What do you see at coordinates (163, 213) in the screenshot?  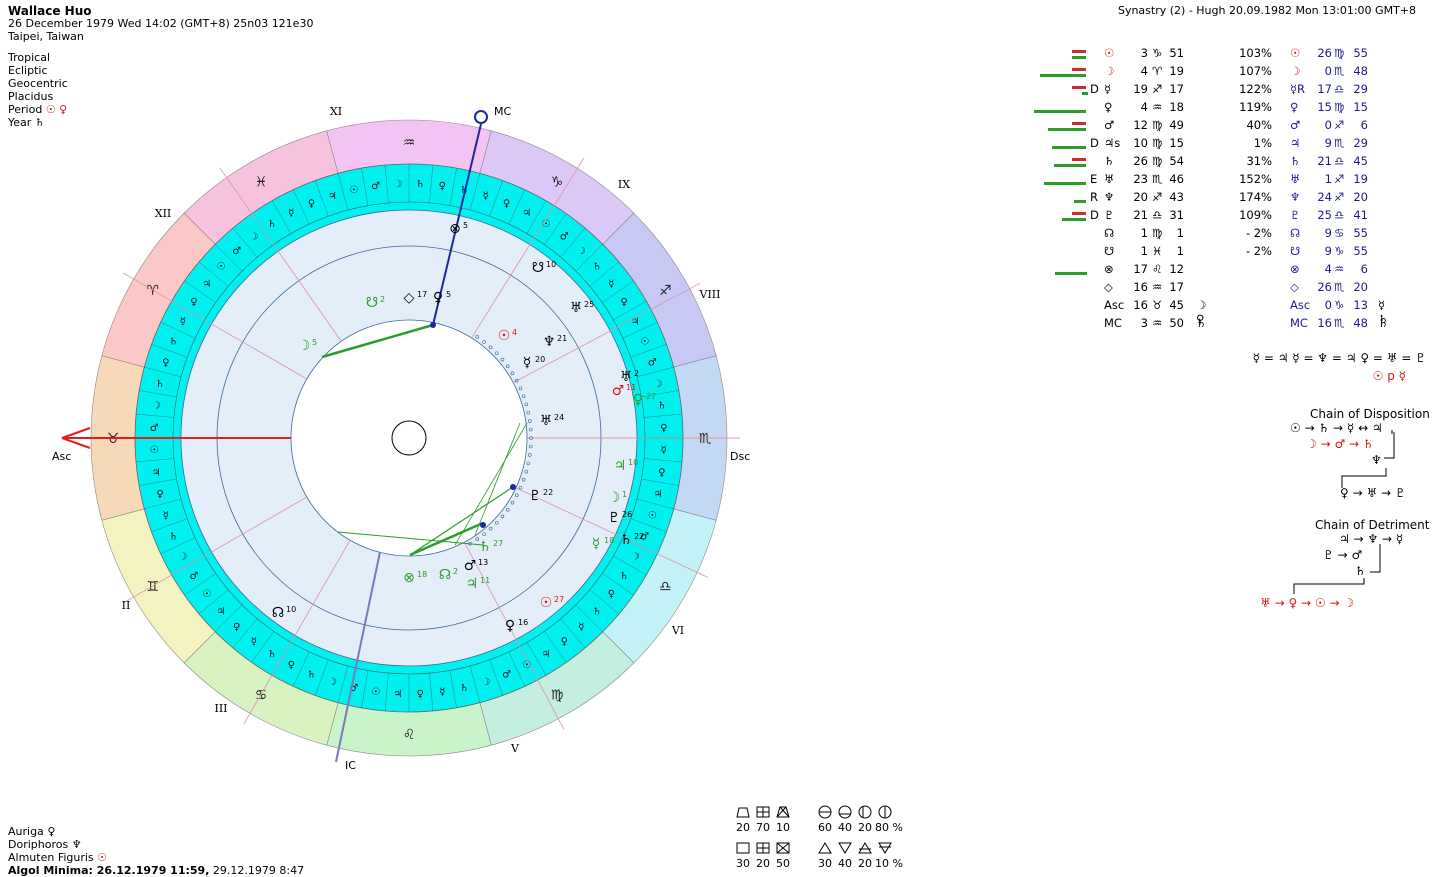 I see `house-label: XII` at bounding box center [163, 213].